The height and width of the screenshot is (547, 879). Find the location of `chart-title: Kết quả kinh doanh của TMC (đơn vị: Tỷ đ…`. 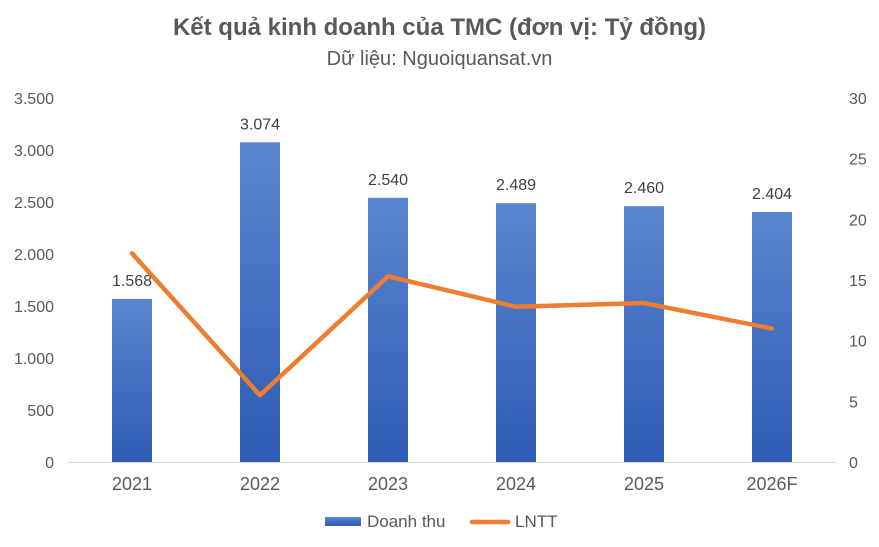

chart-title: Kết quả kinh doanh của TMC (đơn vị: Tỷ đ… is located at coordinates (439, 27).